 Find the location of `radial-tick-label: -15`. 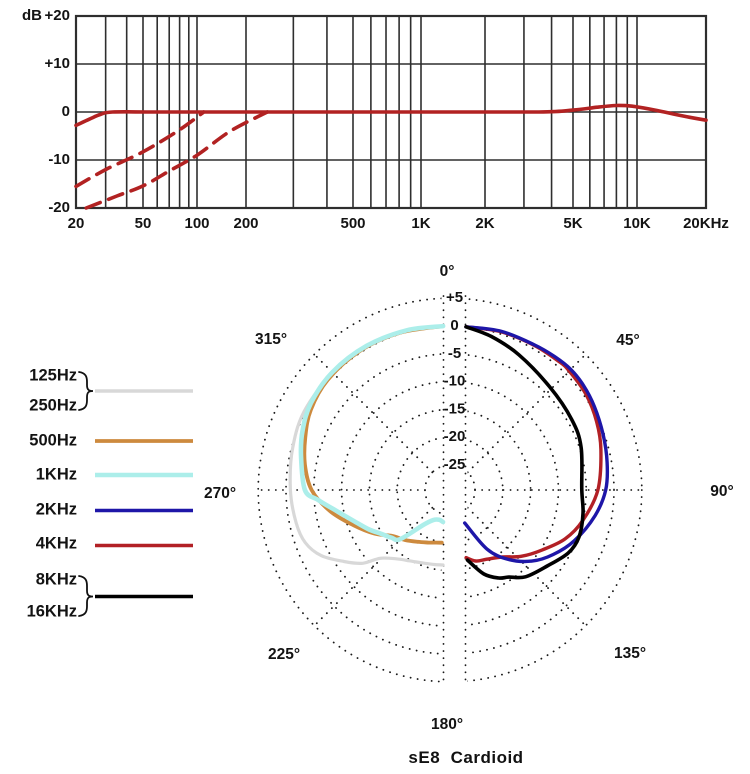

radial-tick-label: -15 is located at coordinates (455, 408).